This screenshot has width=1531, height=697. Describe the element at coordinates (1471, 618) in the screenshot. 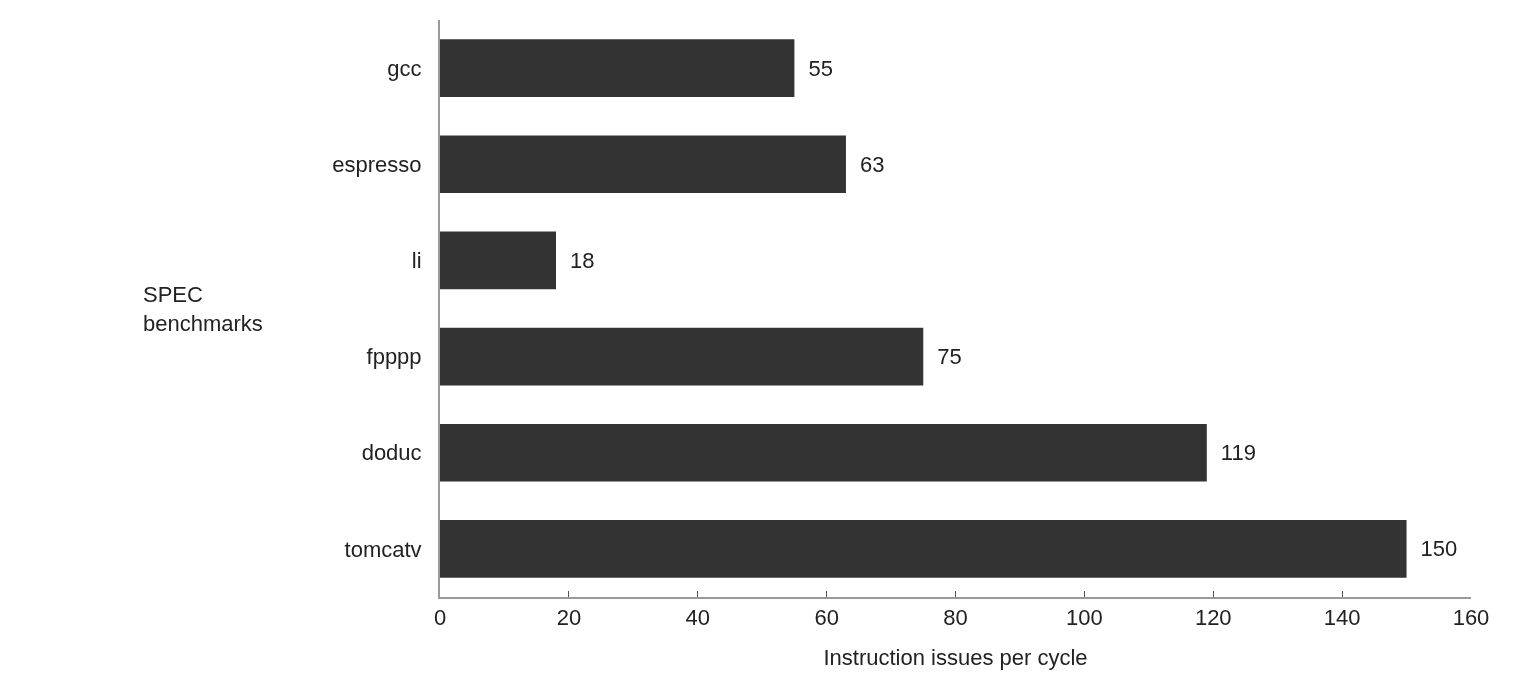

I see `x-tick-label: 160` at that location.